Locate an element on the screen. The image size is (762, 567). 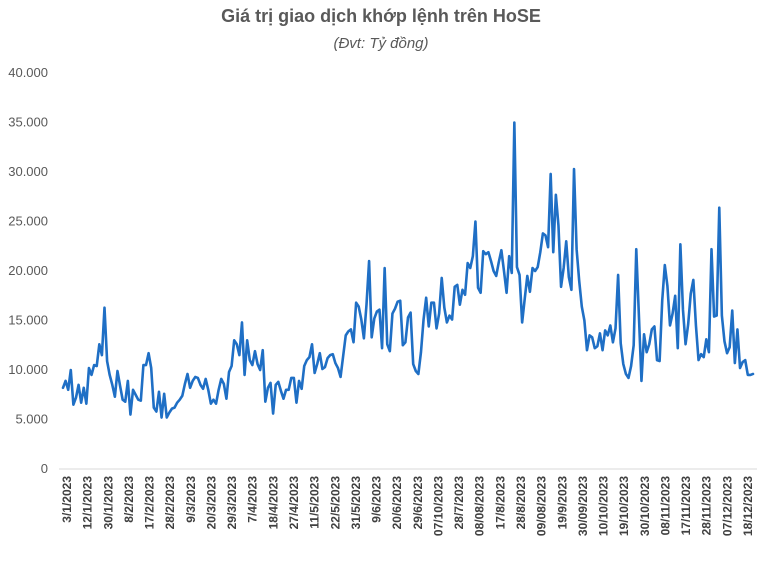
x-tick-label: 19/10/2023 is located at coordinates (624, 506).